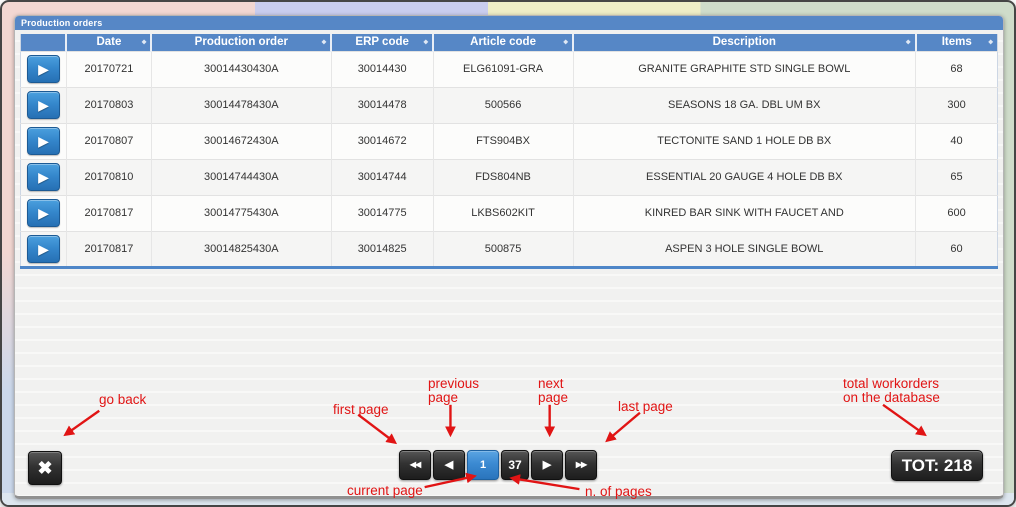 This screenshot has width=1016, height=507. I want to click on column-header-article-code: Article code ◆, so click(502, 42).